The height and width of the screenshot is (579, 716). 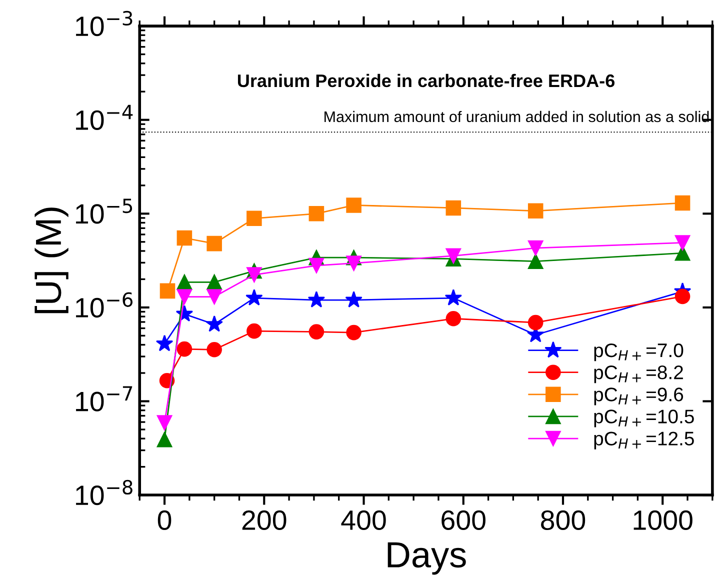 What do you see at coordinates (104, 211) in the screenshot?
I see `y-tick-label: 10$^{−5}$` at bounding box center [104, 211].